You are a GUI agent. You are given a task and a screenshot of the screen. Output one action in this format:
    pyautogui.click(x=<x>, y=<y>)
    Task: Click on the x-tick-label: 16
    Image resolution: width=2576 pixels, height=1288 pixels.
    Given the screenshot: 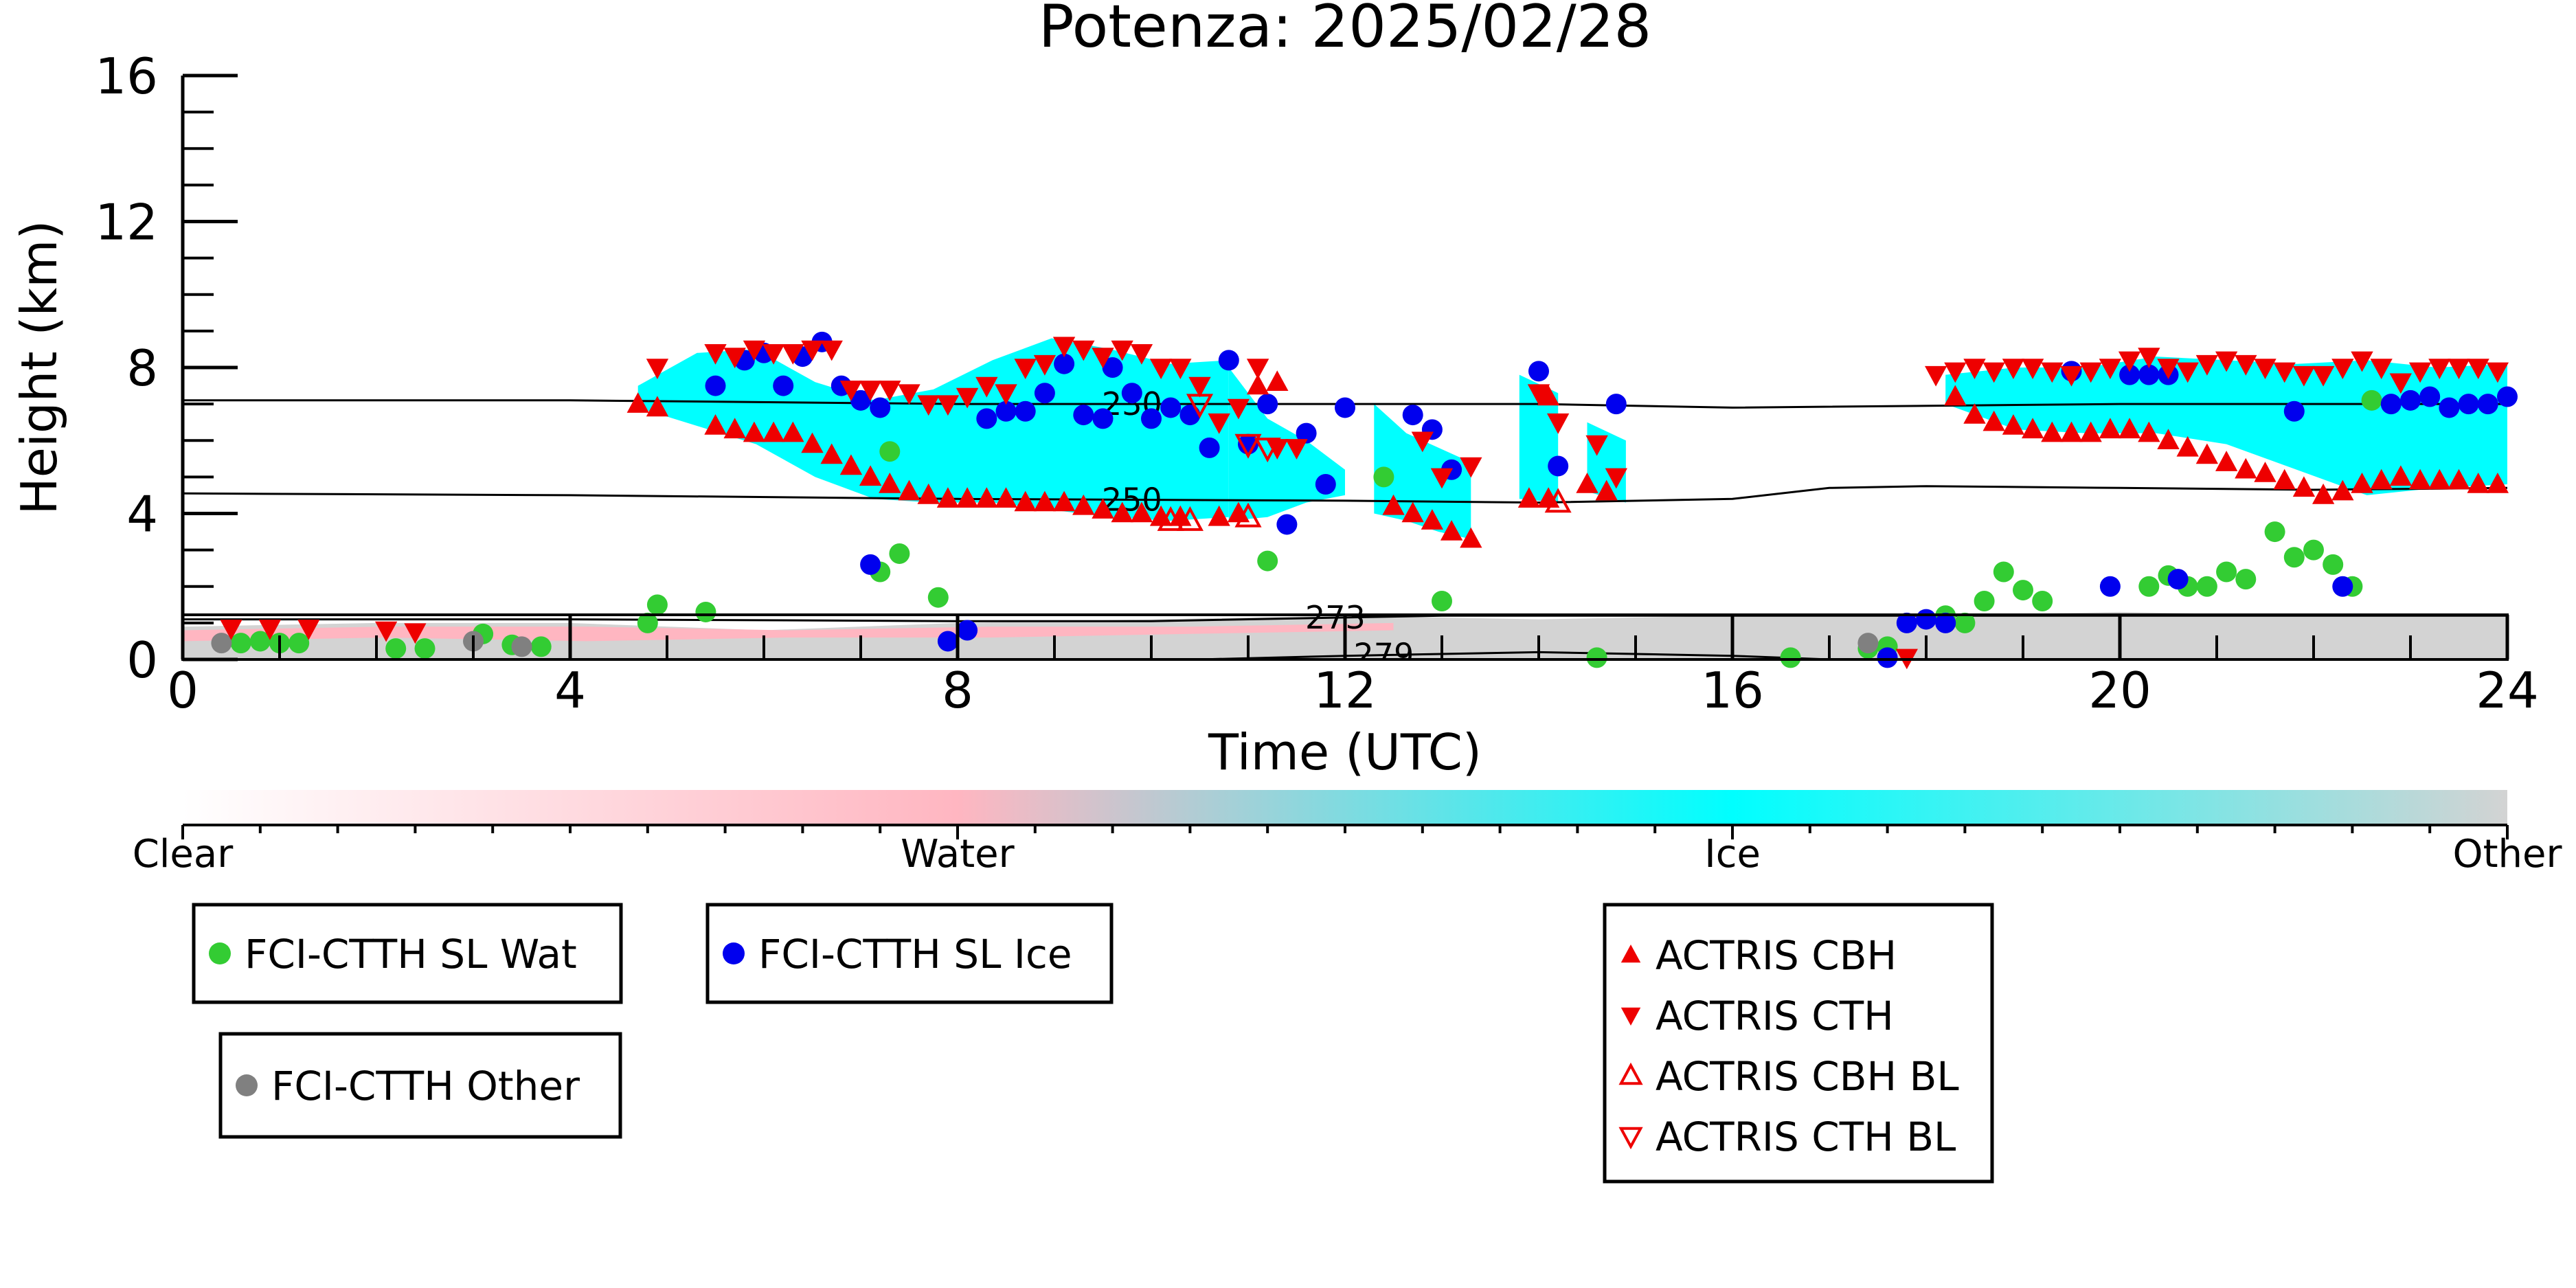 What is the action you would take?
    pyautogui.click(x=1732, y=690)
    